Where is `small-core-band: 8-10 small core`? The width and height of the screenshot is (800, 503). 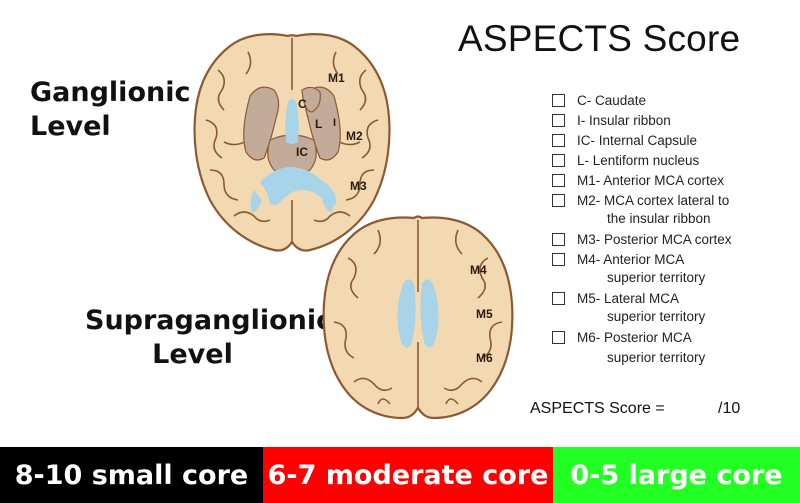
small-core-band: 8-10 small core is located at coordinates (131, 475).